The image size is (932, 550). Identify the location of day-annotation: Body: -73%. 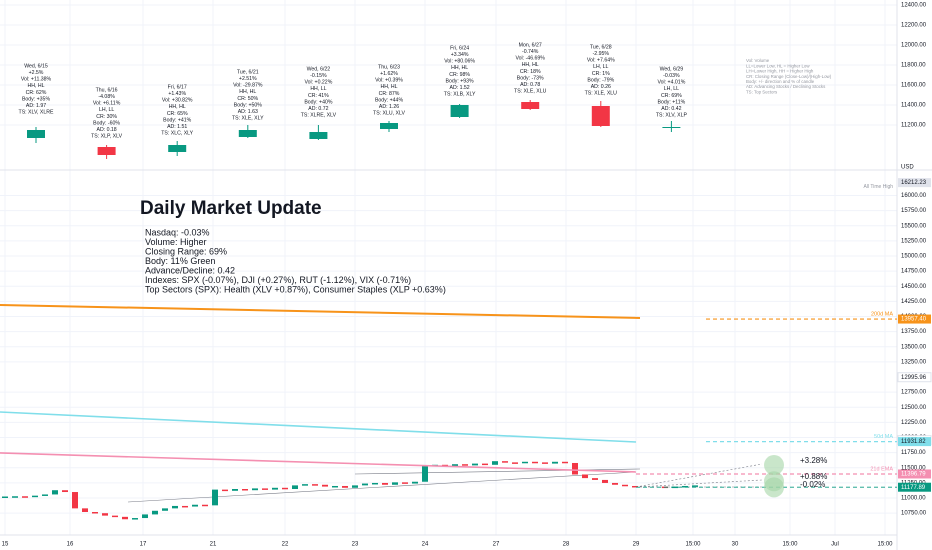
(530, 78).